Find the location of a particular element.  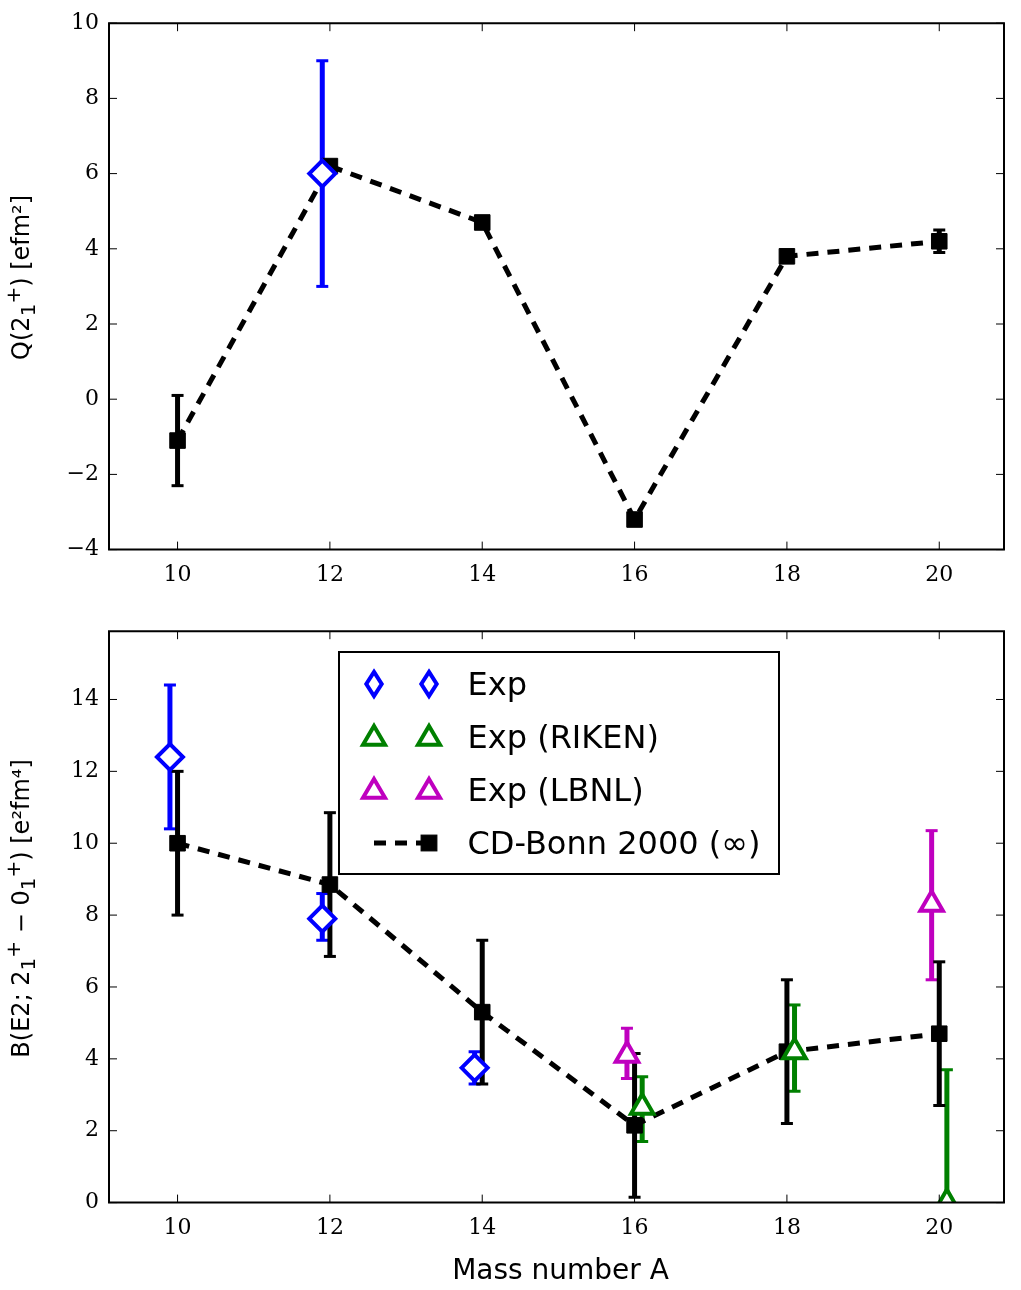

y-tick-label: −4 is located at coordinates (82, 548).